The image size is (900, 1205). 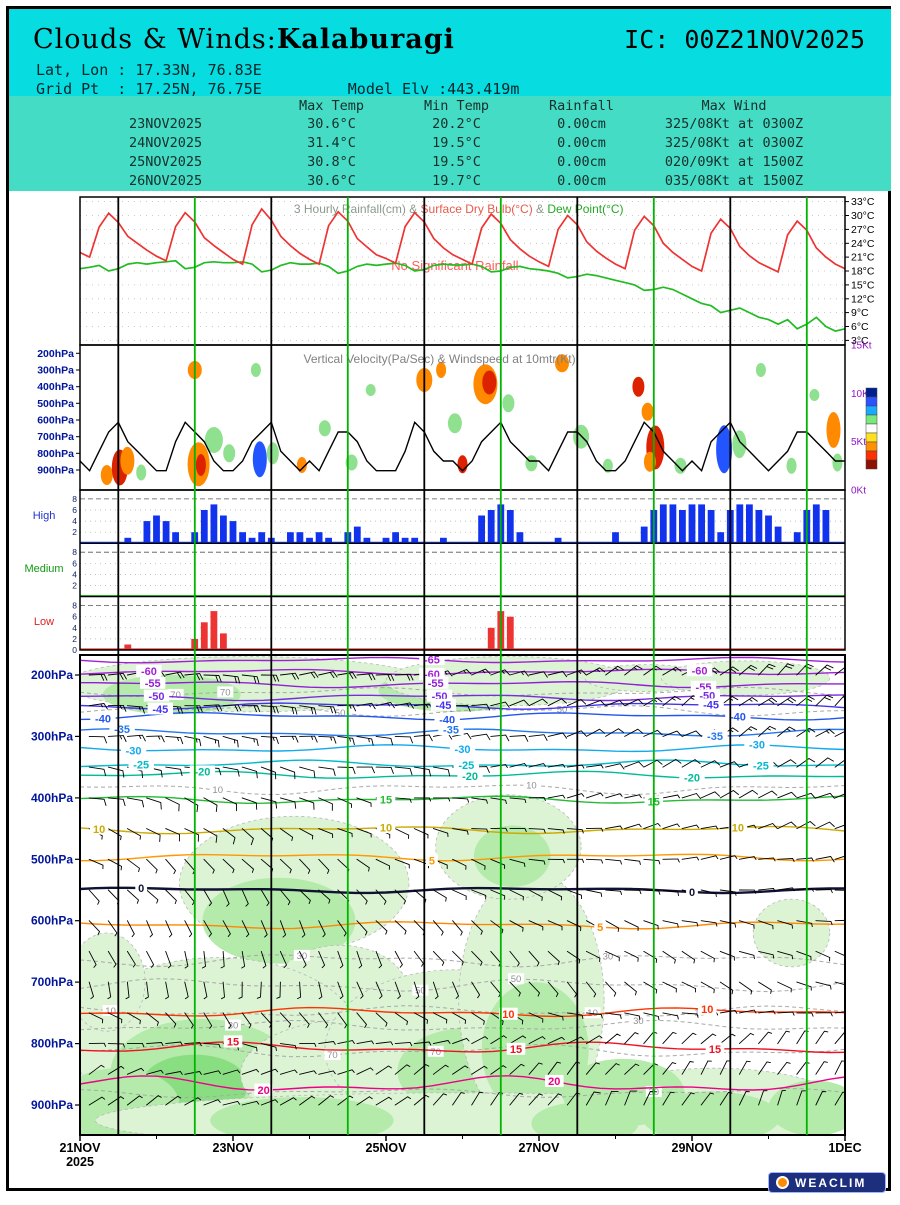 What do you see at coordinates (74, 552) in the screenshot?
I see `svg-text: 8` at bounding box center [74, 552].